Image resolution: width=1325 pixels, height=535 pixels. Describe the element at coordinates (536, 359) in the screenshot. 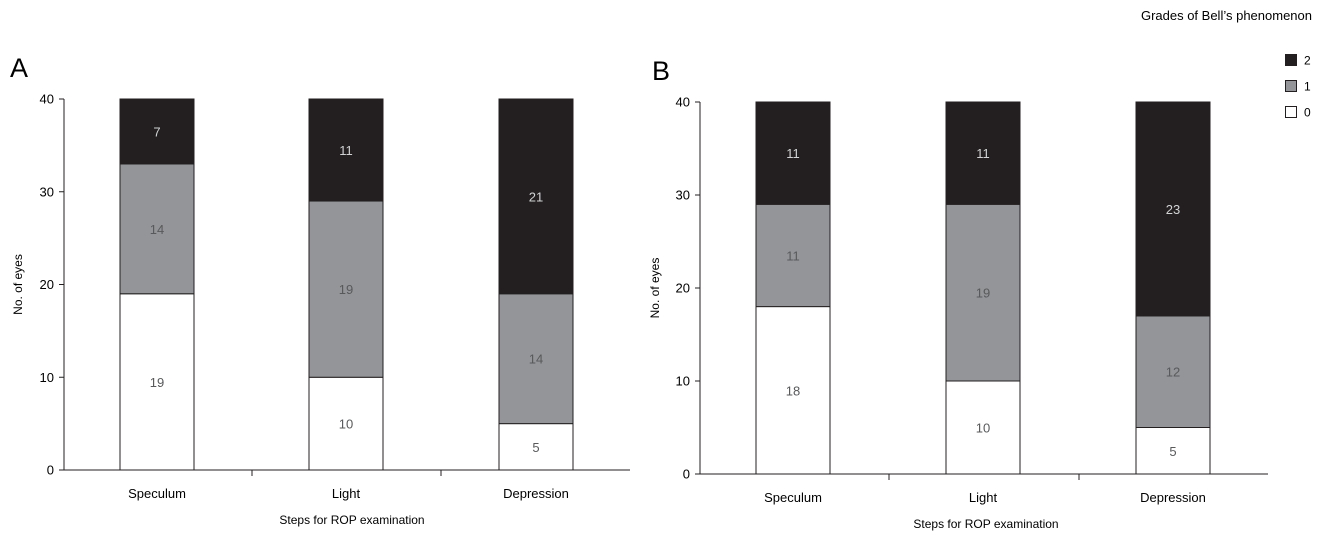

I see `data-label-depression-grade-1: 14` at that location.